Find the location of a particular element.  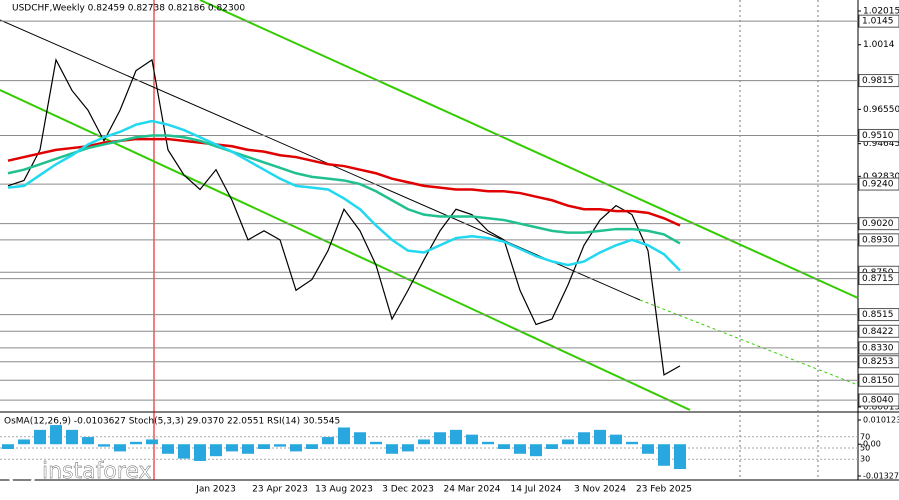

level-label: 0.8040 is located at coordinates (878, 401).